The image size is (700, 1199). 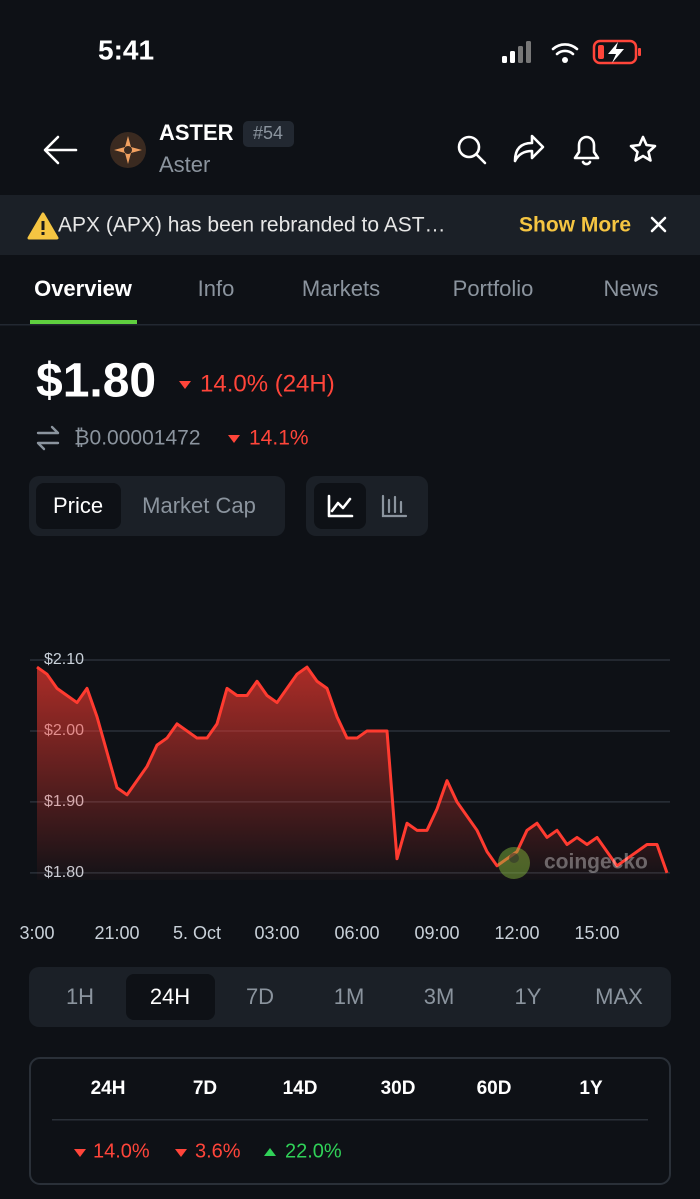 I want to click on candle-chart-button, so click(x=394, y=506).